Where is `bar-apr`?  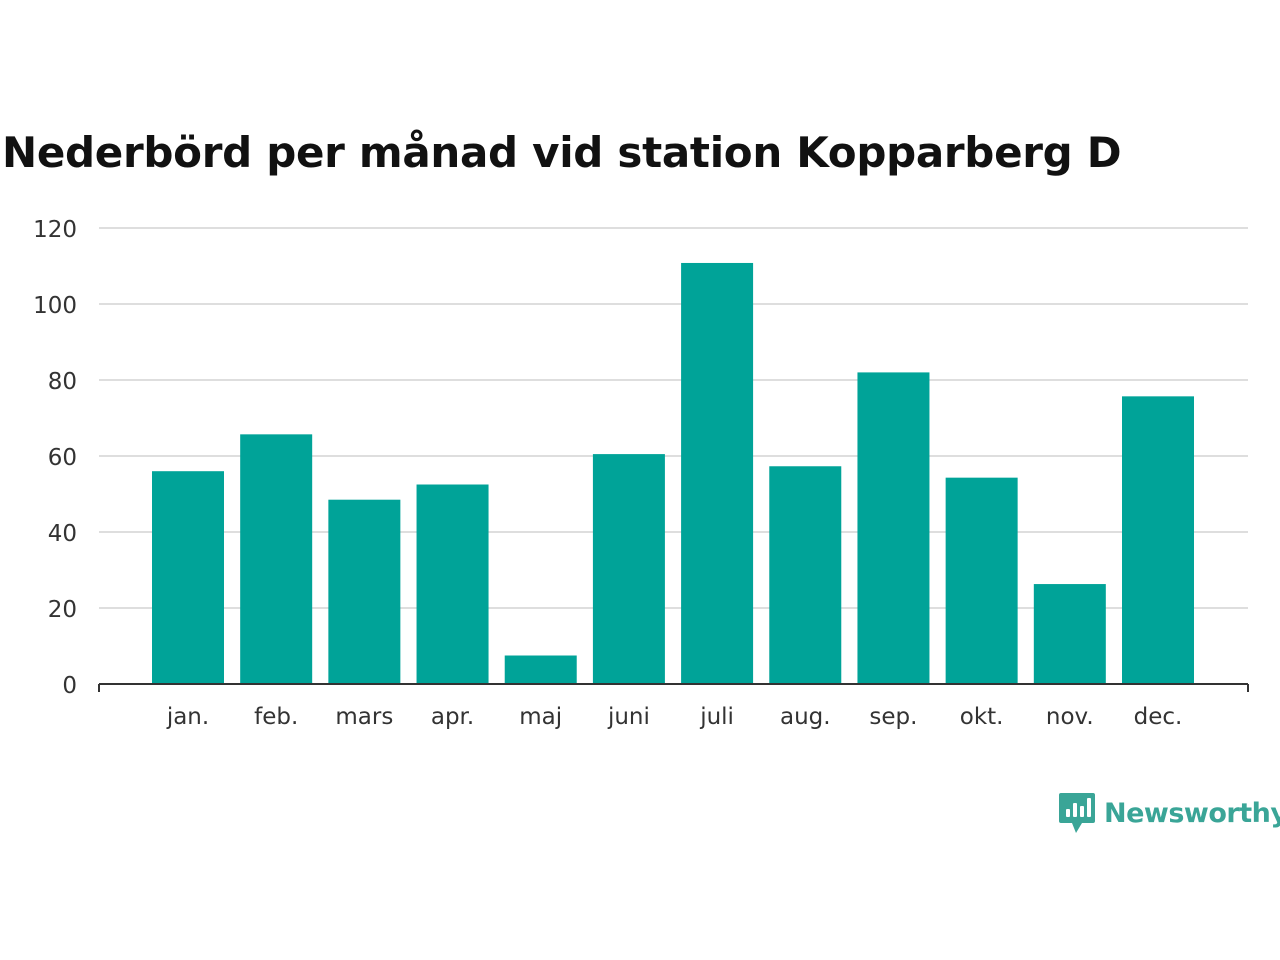
bar-apr is located at coordinates (452, 584).